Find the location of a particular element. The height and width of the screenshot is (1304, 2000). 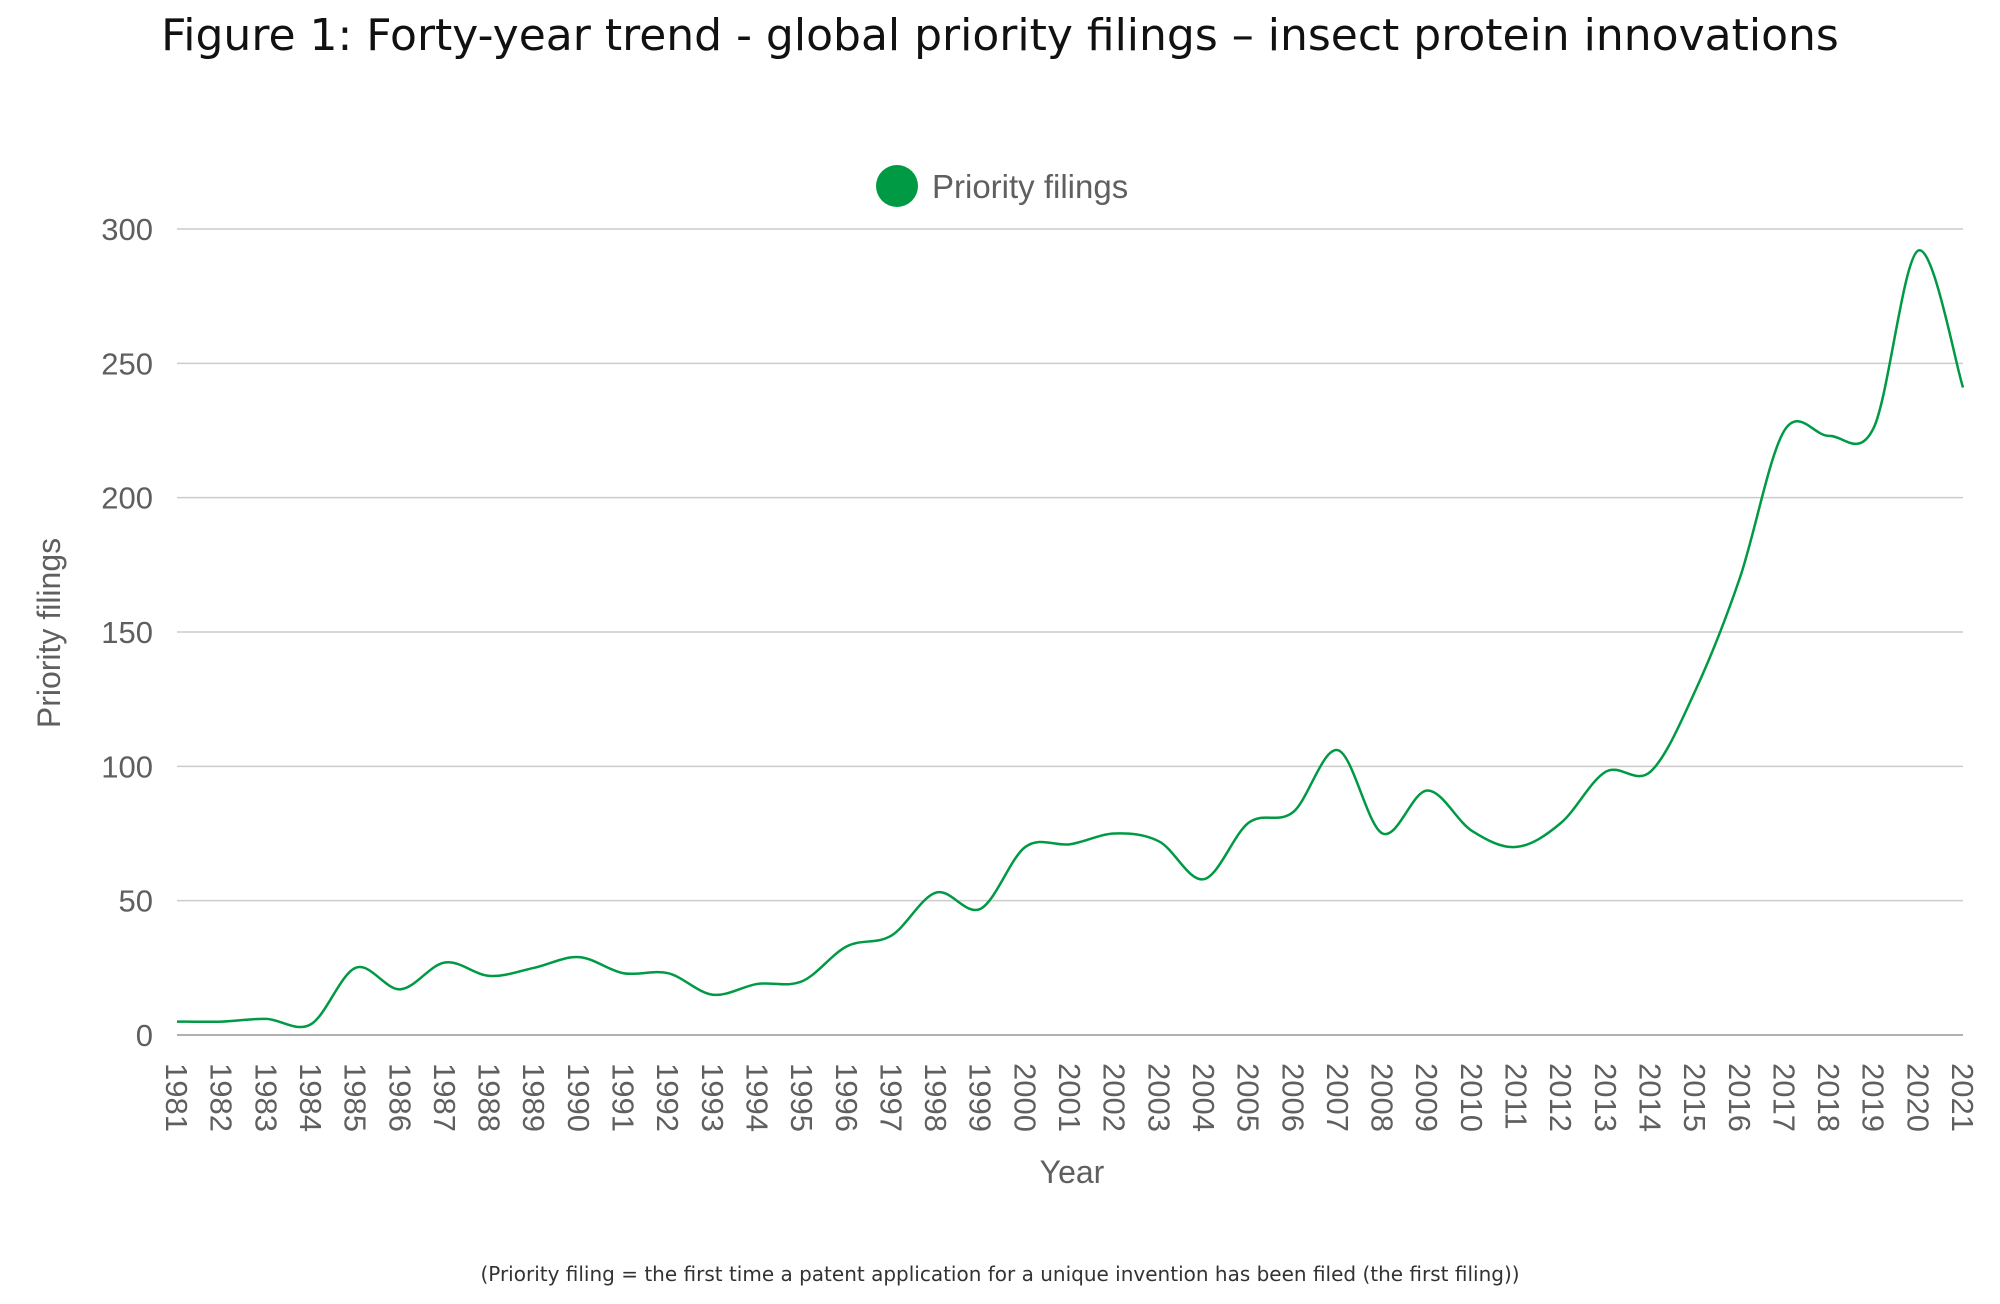

x-tick-label: 2001 is located at coordinates (1069, 1097).